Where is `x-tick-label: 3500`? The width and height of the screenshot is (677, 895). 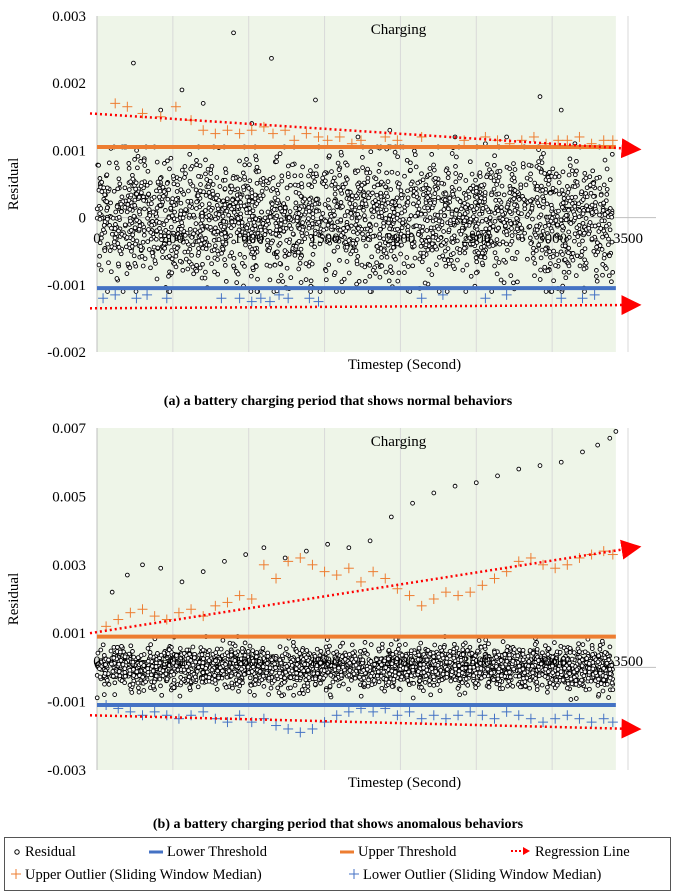
x-tick-label: 3500 is located at coordinates (628, 239).